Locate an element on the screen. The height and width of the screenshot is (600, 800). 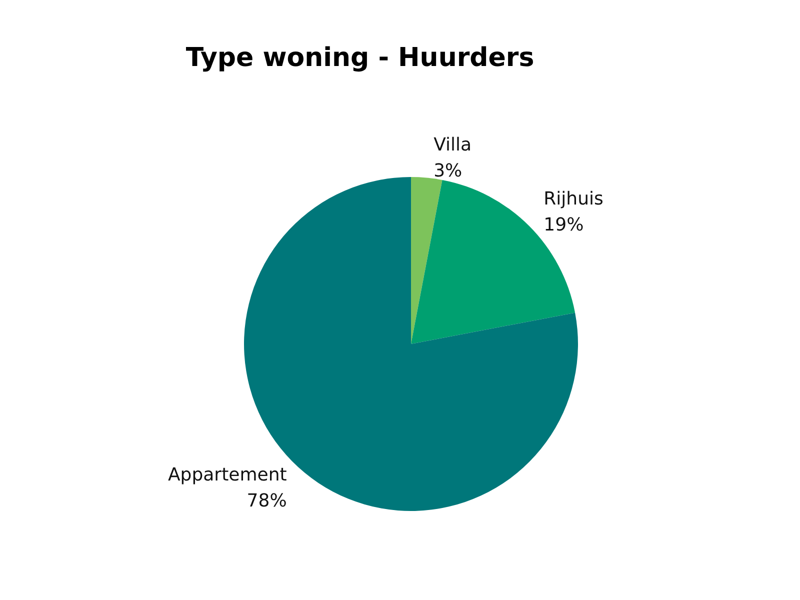
slice-label: Villa is located at coordinates (453, 145).